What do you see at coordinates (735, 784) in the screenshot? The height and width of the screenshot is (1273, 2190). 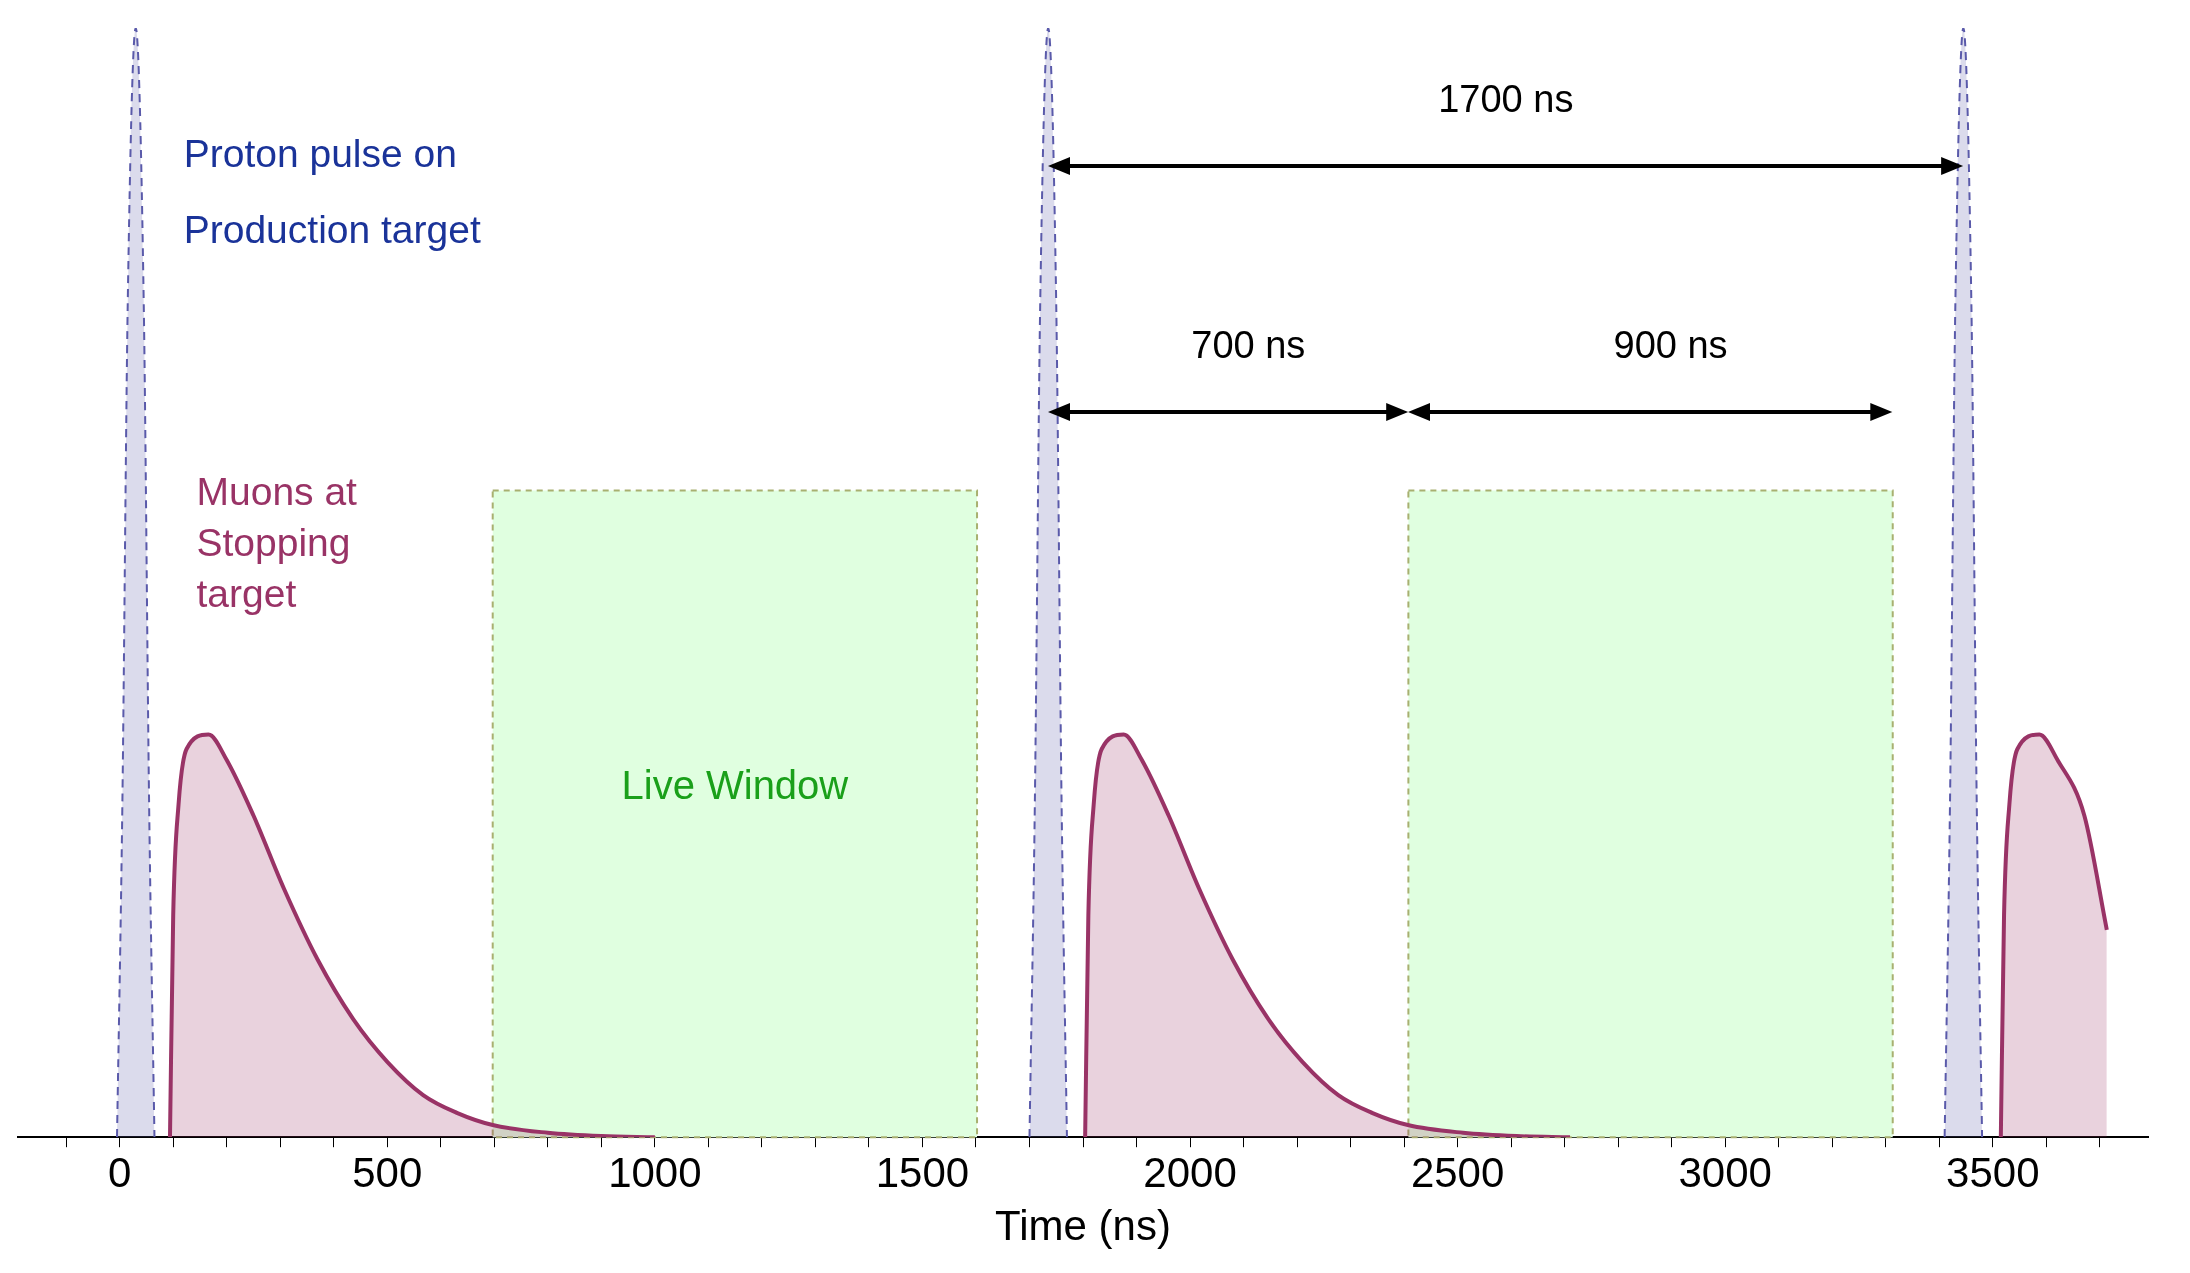 I see `band-label: Live Window` at bounding box center [735, 784].